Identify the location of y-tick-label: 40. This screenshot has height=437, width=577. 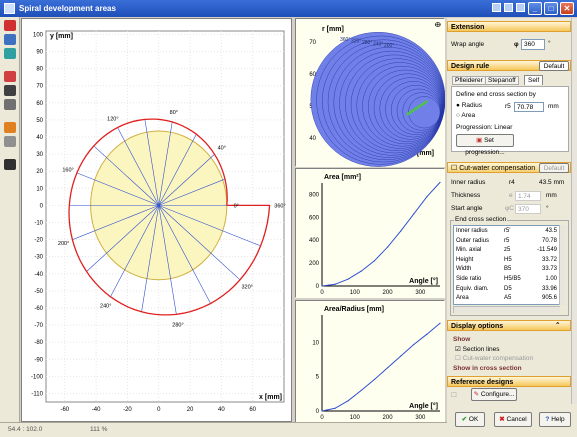
(312, 139).